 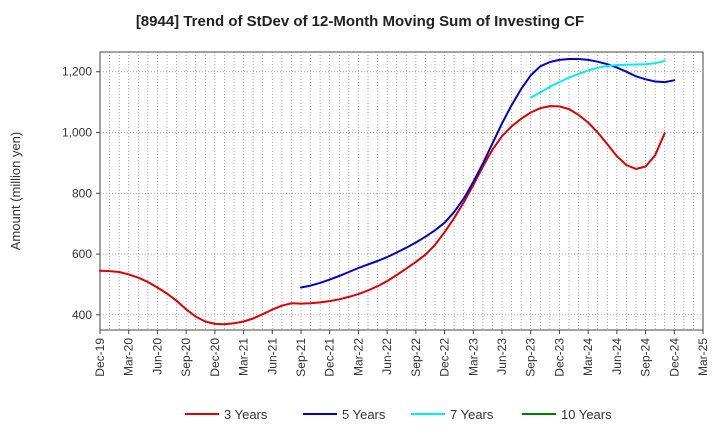 What do you see at coordinates (472, 414) in the screenshot?
I see `legend-label: 7 Years` at bounding box center [472, 414].